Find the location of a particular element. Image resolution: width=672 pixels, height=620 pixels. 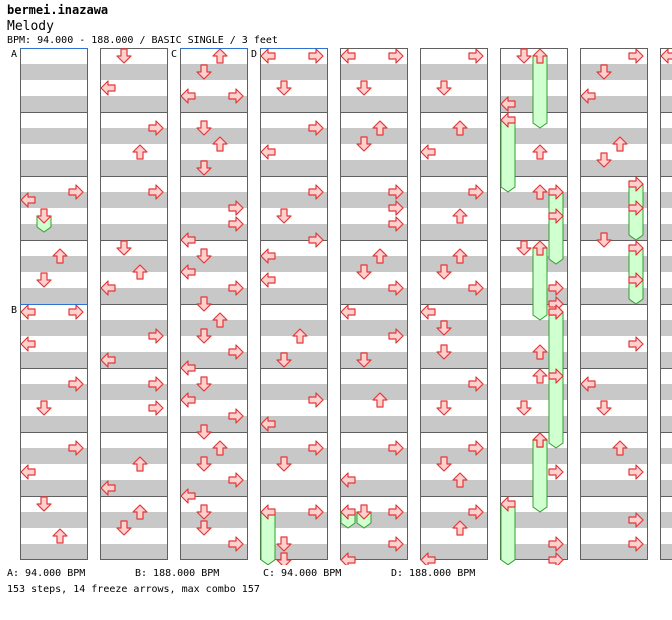

bpm-marker-label: A is located at coordinates (14, 54).